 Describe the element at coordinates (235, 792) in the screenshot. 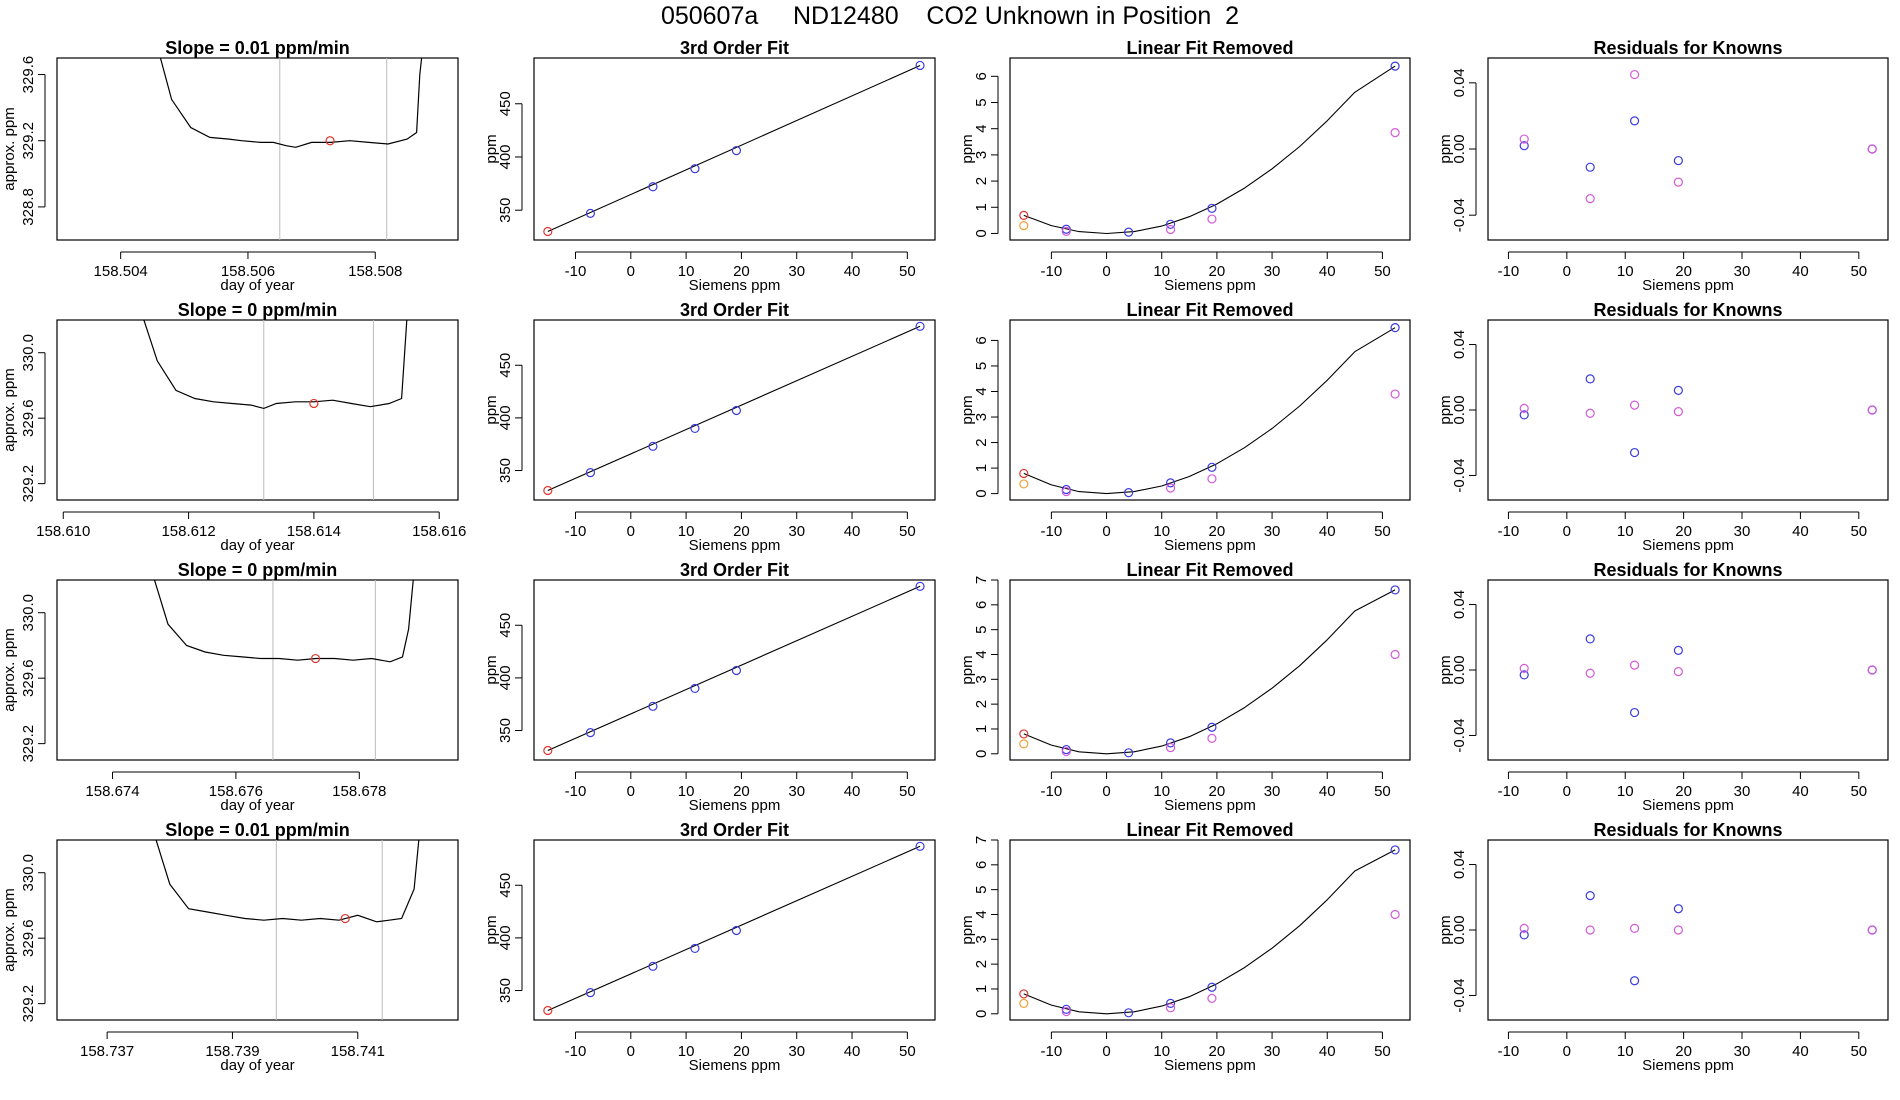

I see `x-axis: 158.674 158.676 158.678 day of year` at that location.